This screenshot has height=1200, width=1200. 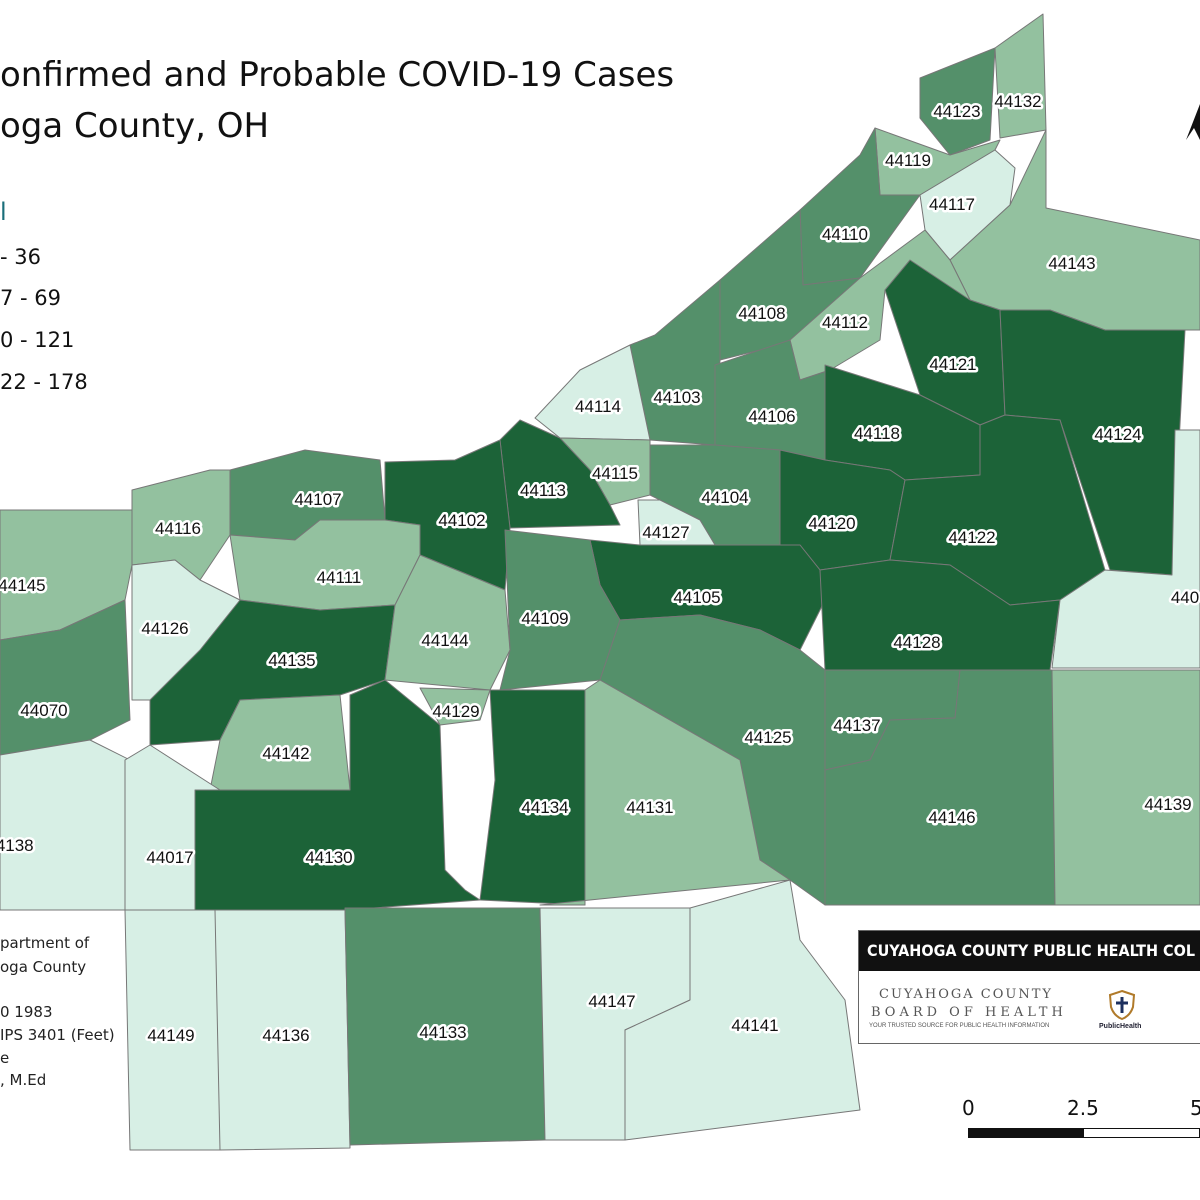 I want to click on partner-logo: PublicHealth, so click(x=1120, y=1026).